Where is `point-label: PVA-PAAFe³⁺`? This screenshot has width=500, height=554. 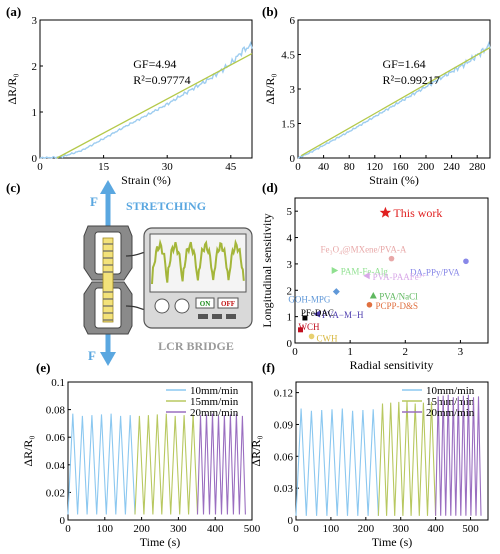 point-label: PVA-PAAFe³⁺ is located at coordinates (400, 277).